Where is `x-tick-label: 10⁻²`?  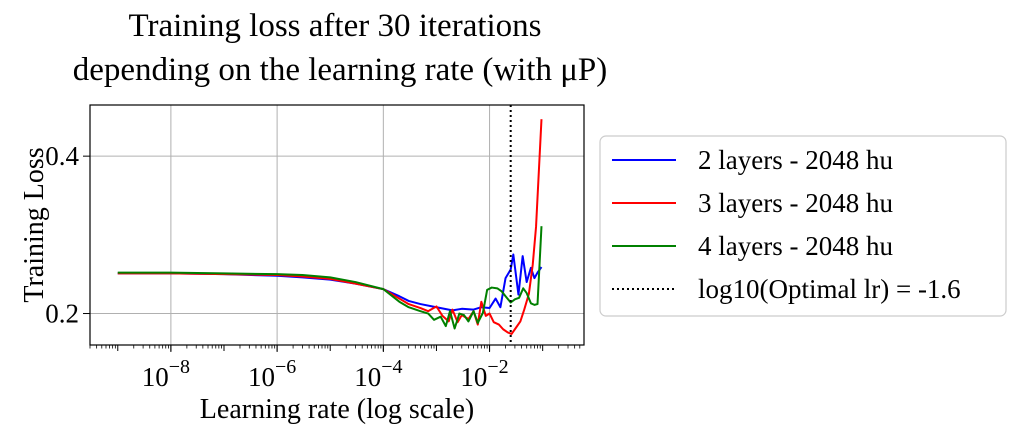
x-tick-label: 10⁻² is located at coordinates (484, 374).